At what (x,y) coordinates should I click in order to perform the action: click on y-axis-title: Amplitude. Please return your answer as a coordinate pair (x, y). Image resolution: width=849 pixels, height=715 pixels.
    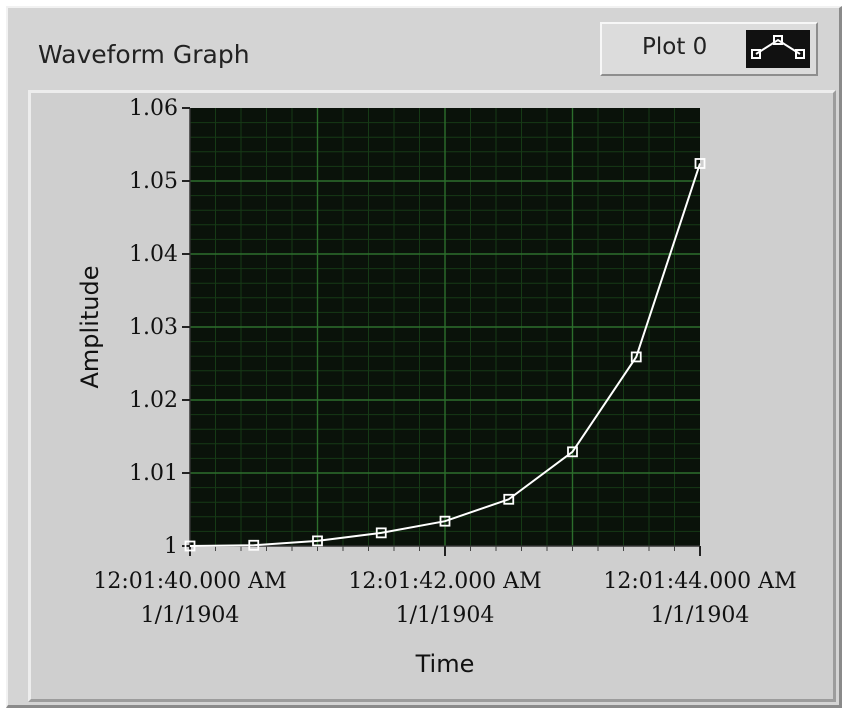
    Looking at the image, I should click on (90, 327).